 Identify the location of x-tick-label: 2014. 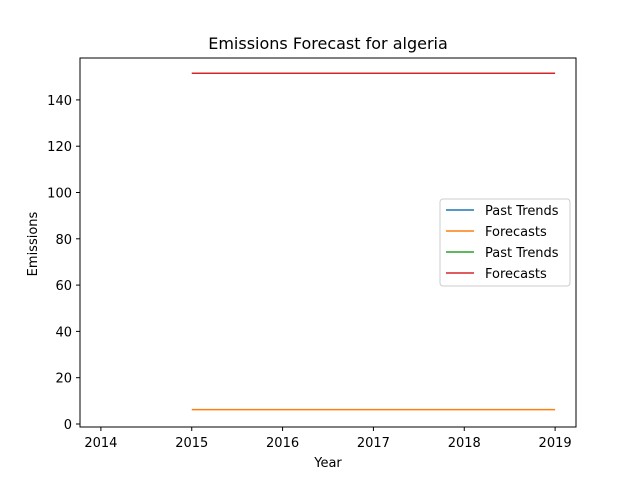
(100, 443).